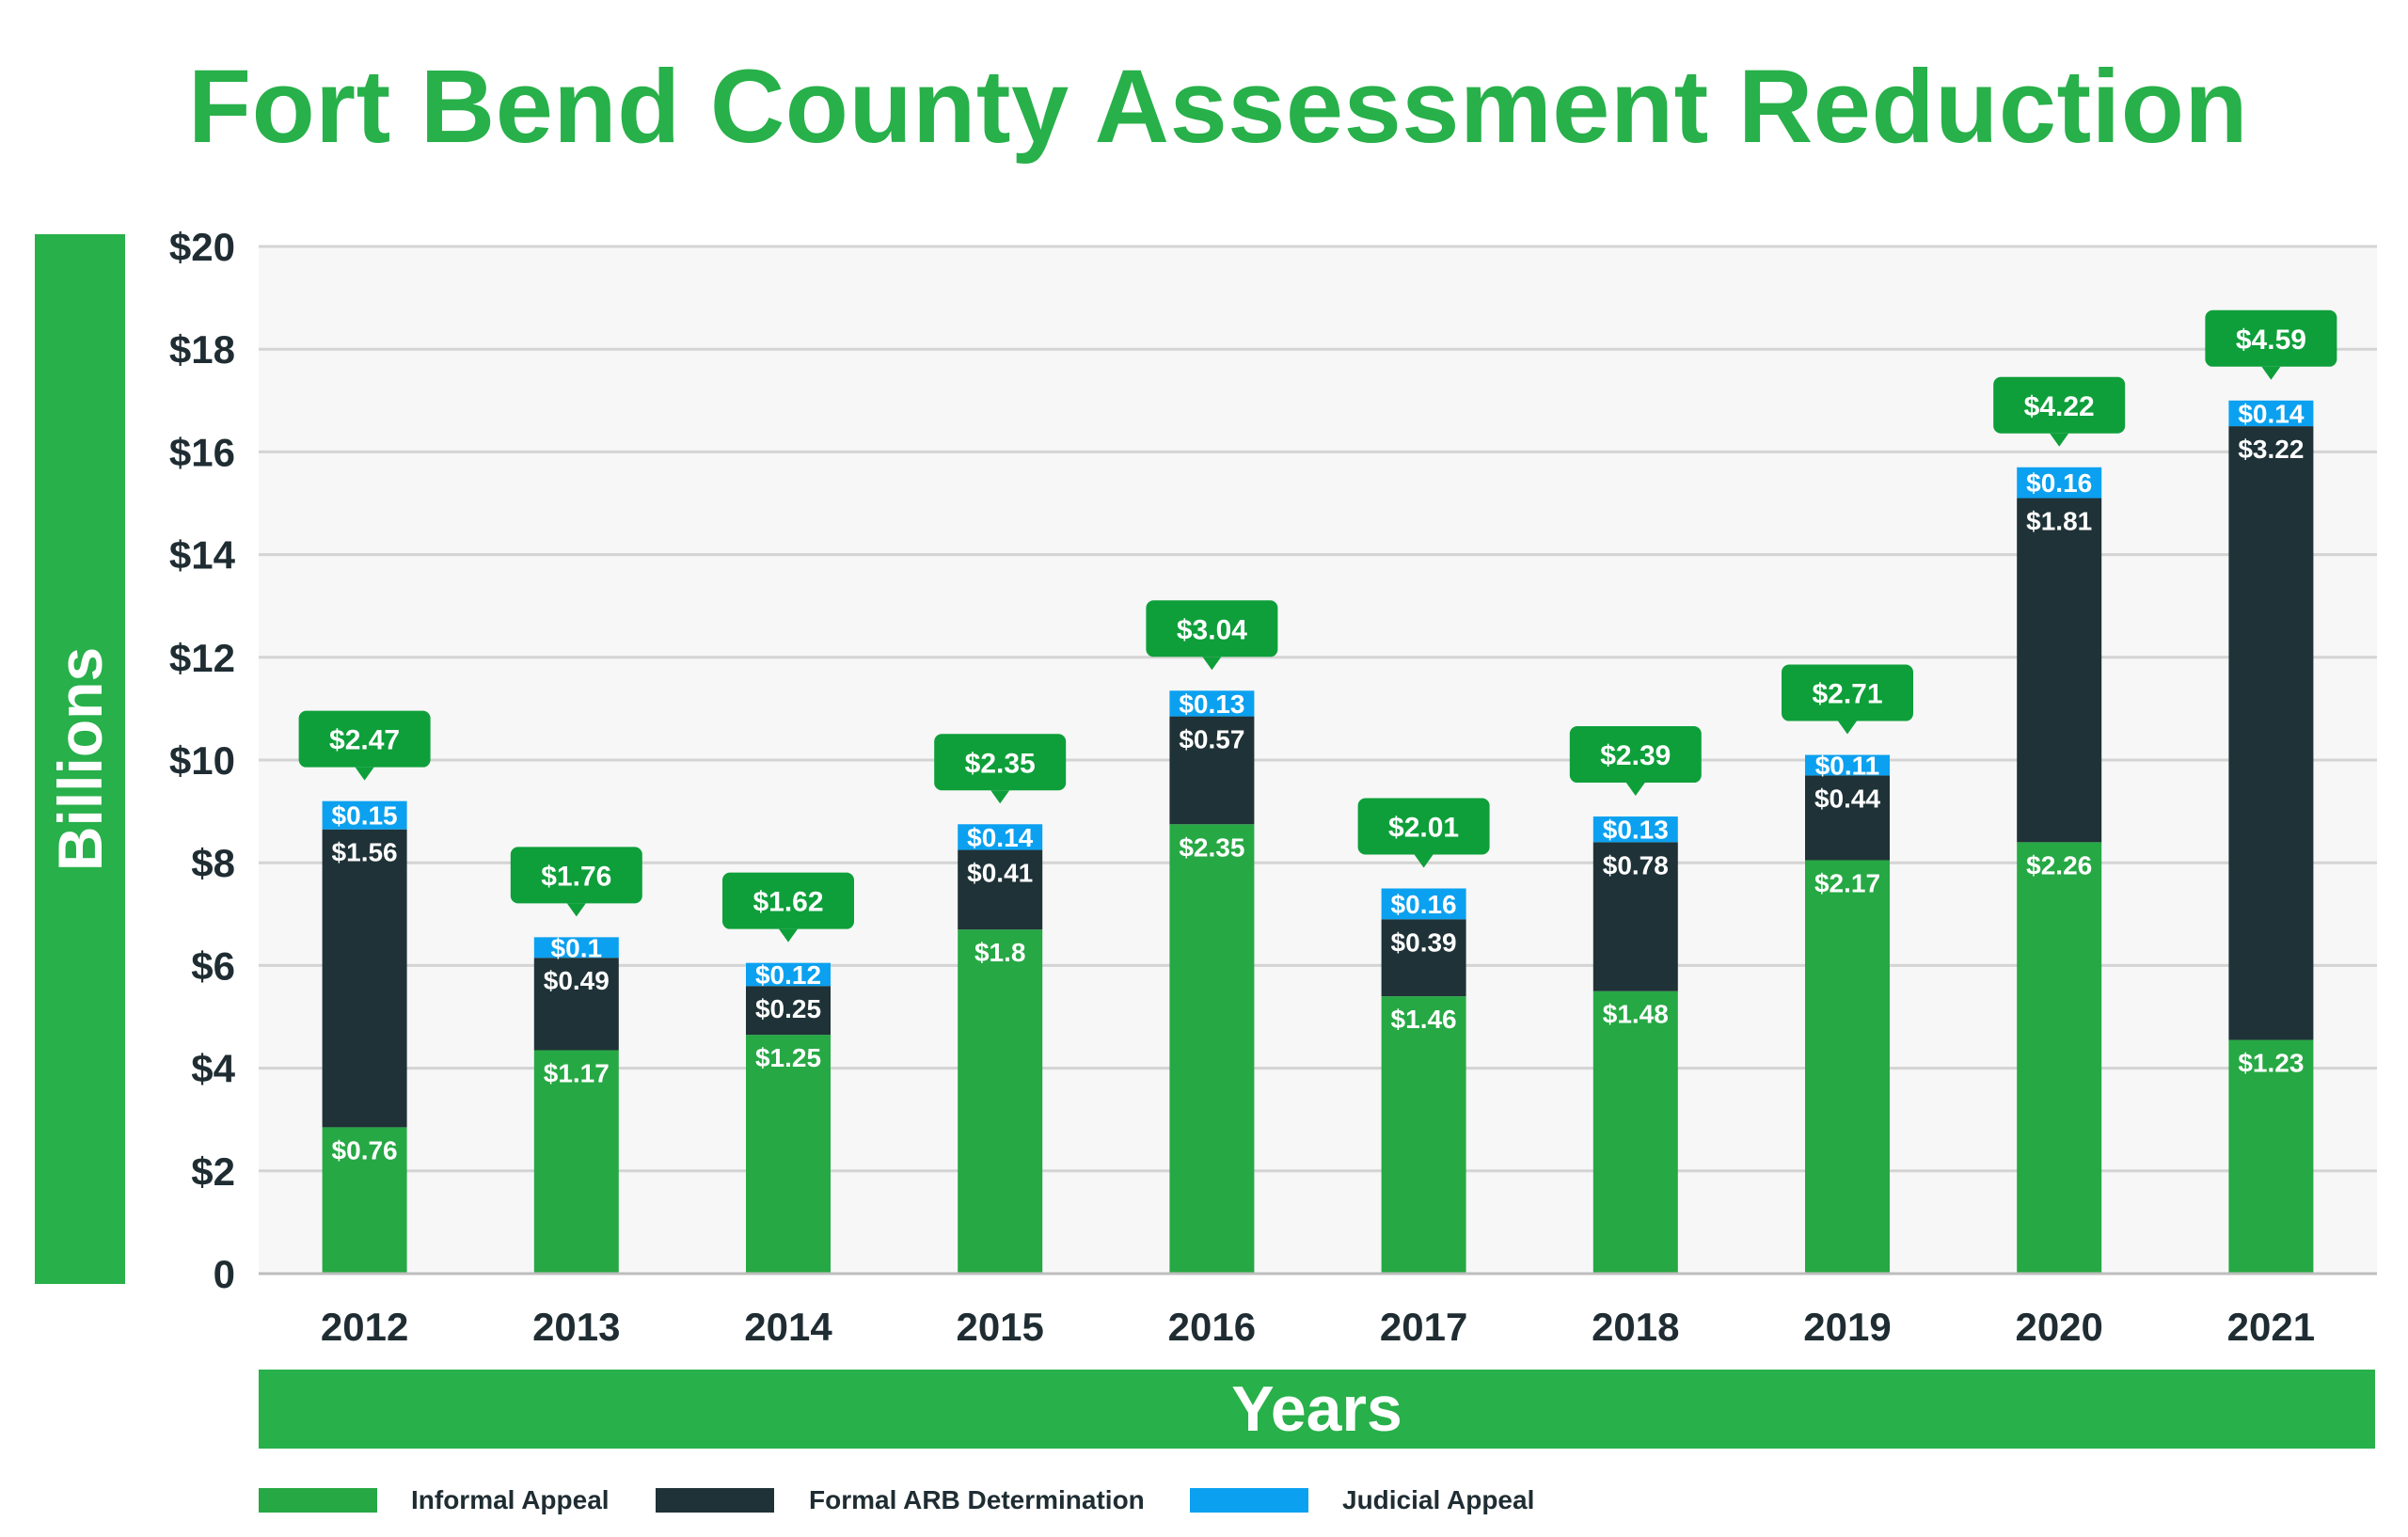 The image size is (2408, 1537). I want to click on data-label: $2.35, so click(1211, 847).